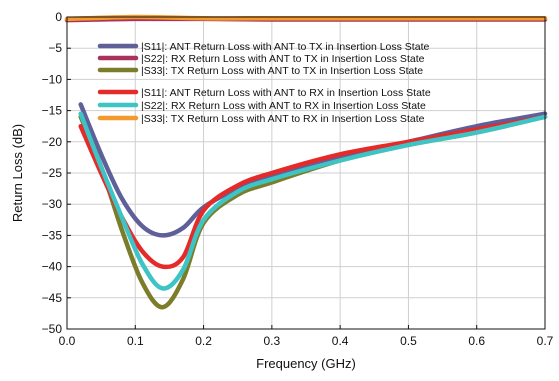 The height and width of the screenshot is (381, 559). What do you see at coordinates (52, 204) in the screenshot?
I see `y-tick-label: −30` at bounding box center [52, 204].